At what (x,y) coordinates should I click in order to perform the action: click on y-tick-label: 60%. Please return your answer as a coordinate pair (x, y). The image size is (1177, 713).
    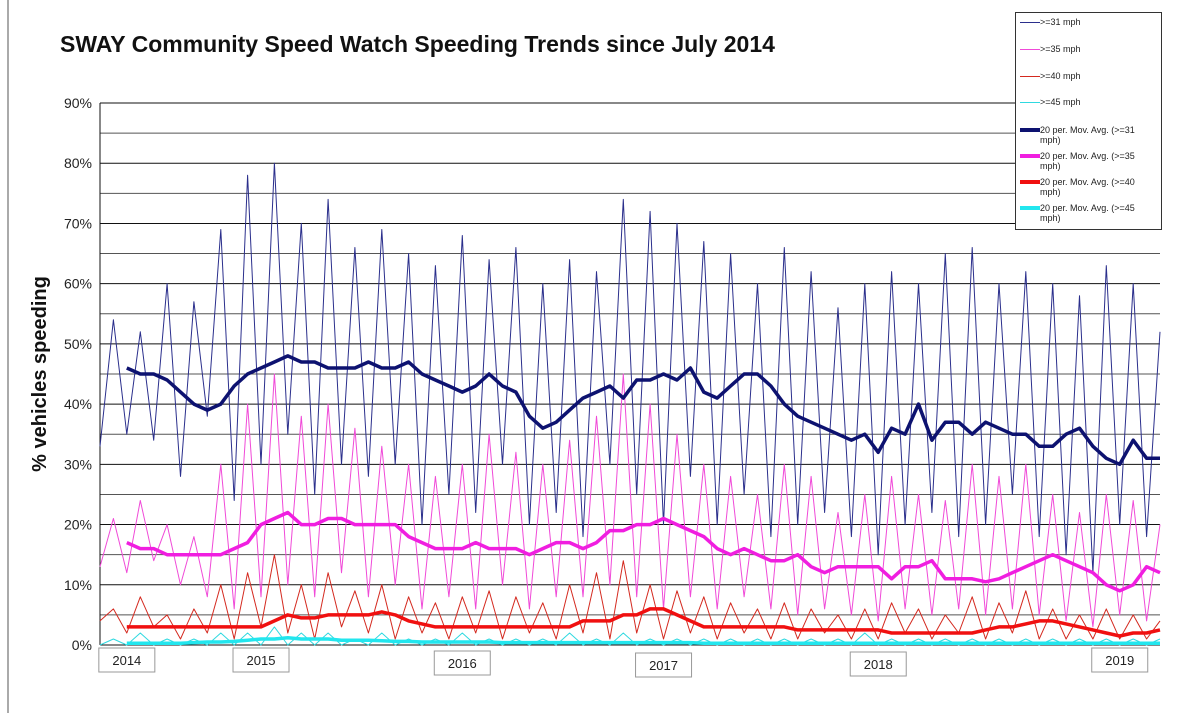
    Looking at the image, I should click on (78, 284).